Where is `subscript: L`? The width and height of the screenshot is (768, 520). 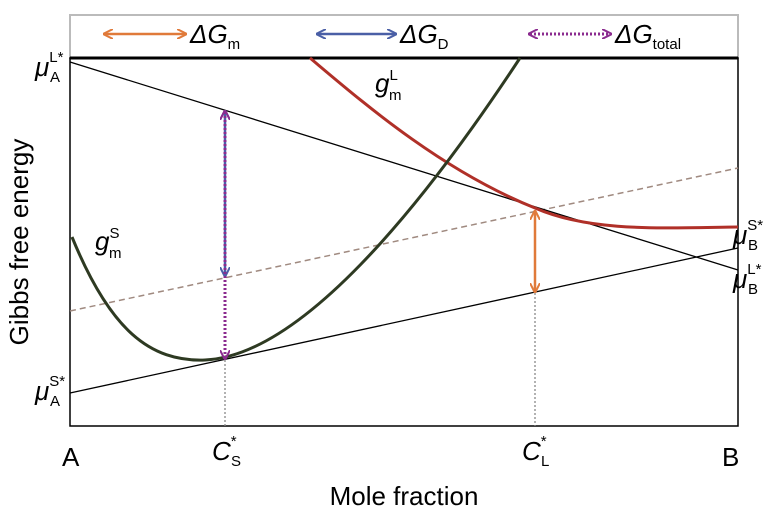
subscript: L is located at coordinates (545, 461).